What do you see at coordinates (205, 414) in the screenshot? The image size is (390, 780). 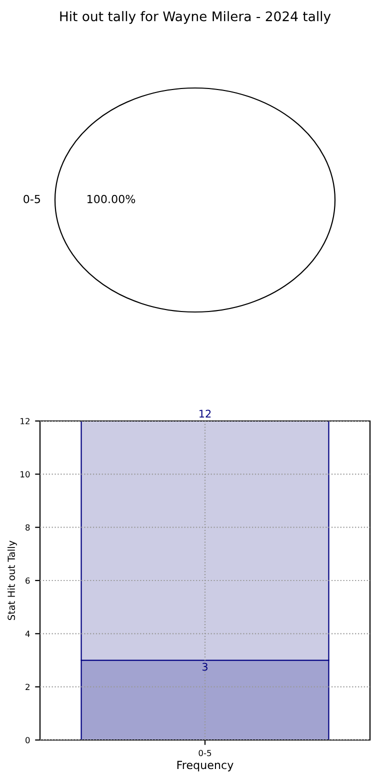 I see `total-label: 12` at bounding box center [205, 414].